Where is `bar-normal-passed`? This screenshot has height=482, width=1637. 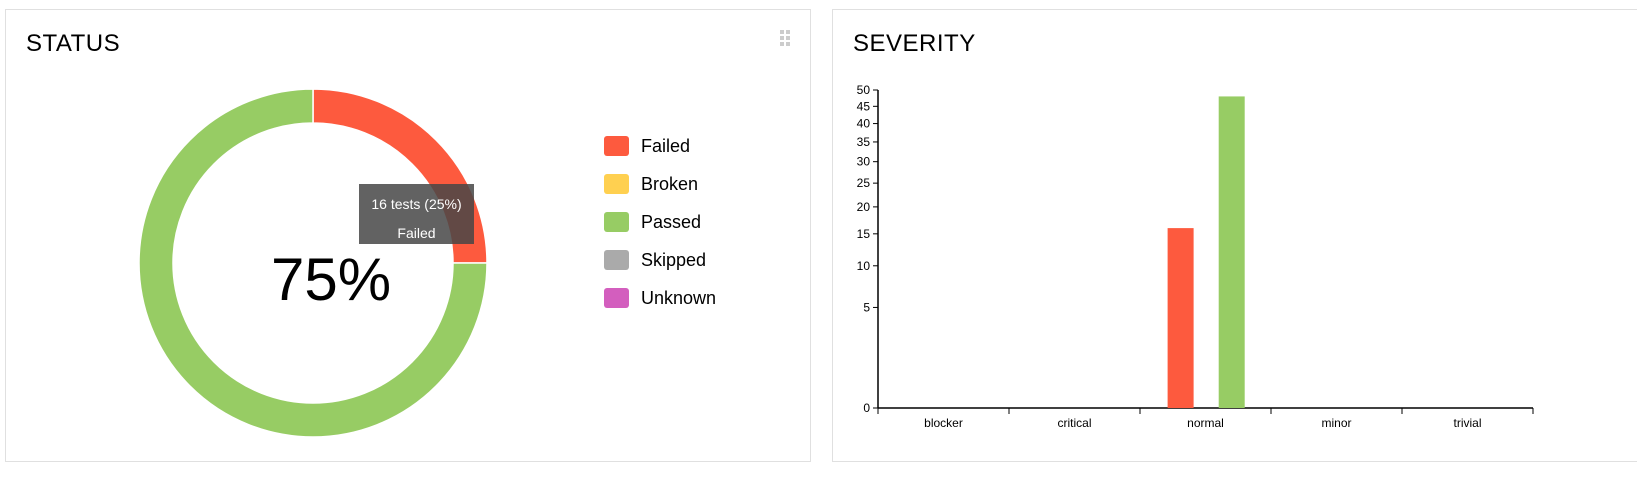
bar-normal-passed is located at coordinates (1231, 252).